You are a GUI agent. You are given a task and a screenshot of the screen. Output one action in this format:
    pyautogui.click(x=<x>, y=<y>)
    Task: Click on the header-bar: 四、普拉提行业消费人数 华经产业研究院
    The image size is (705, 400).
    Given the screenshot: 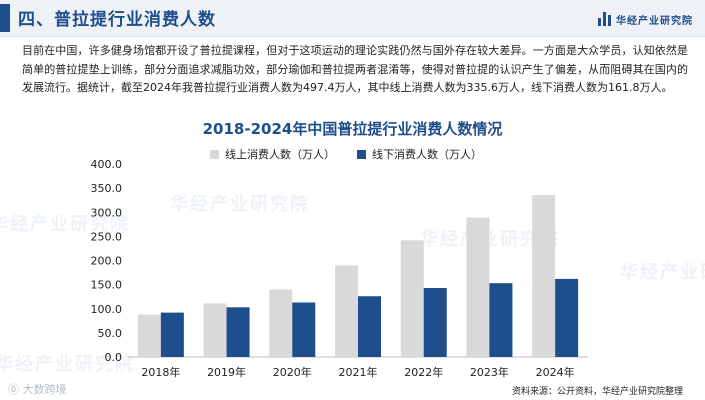 What is the action you would take?
    pyautogui.click(x=352, y=18)
    